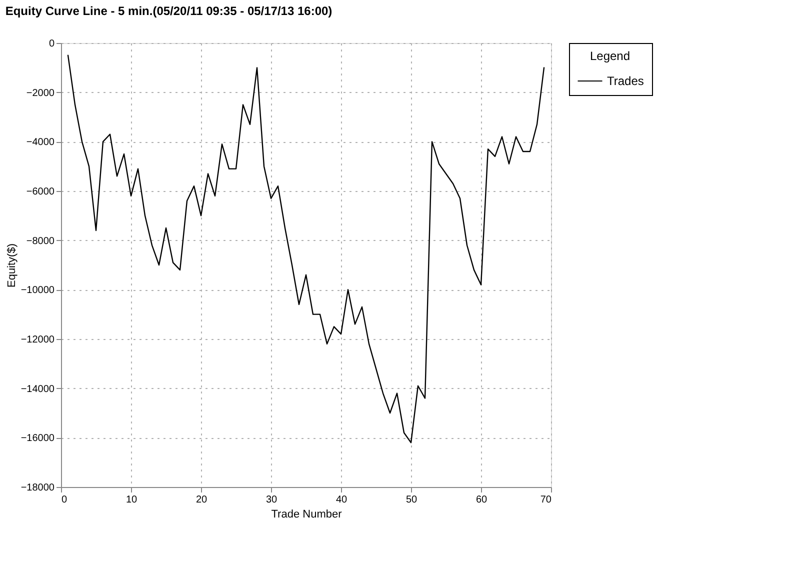  I want to click on x-tick-label: 40, so click(342, 500).